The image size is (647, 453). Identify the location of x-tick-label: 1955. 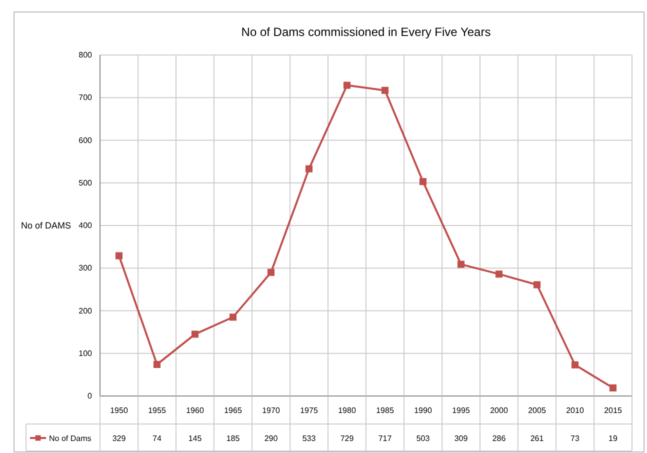
(157, 410).